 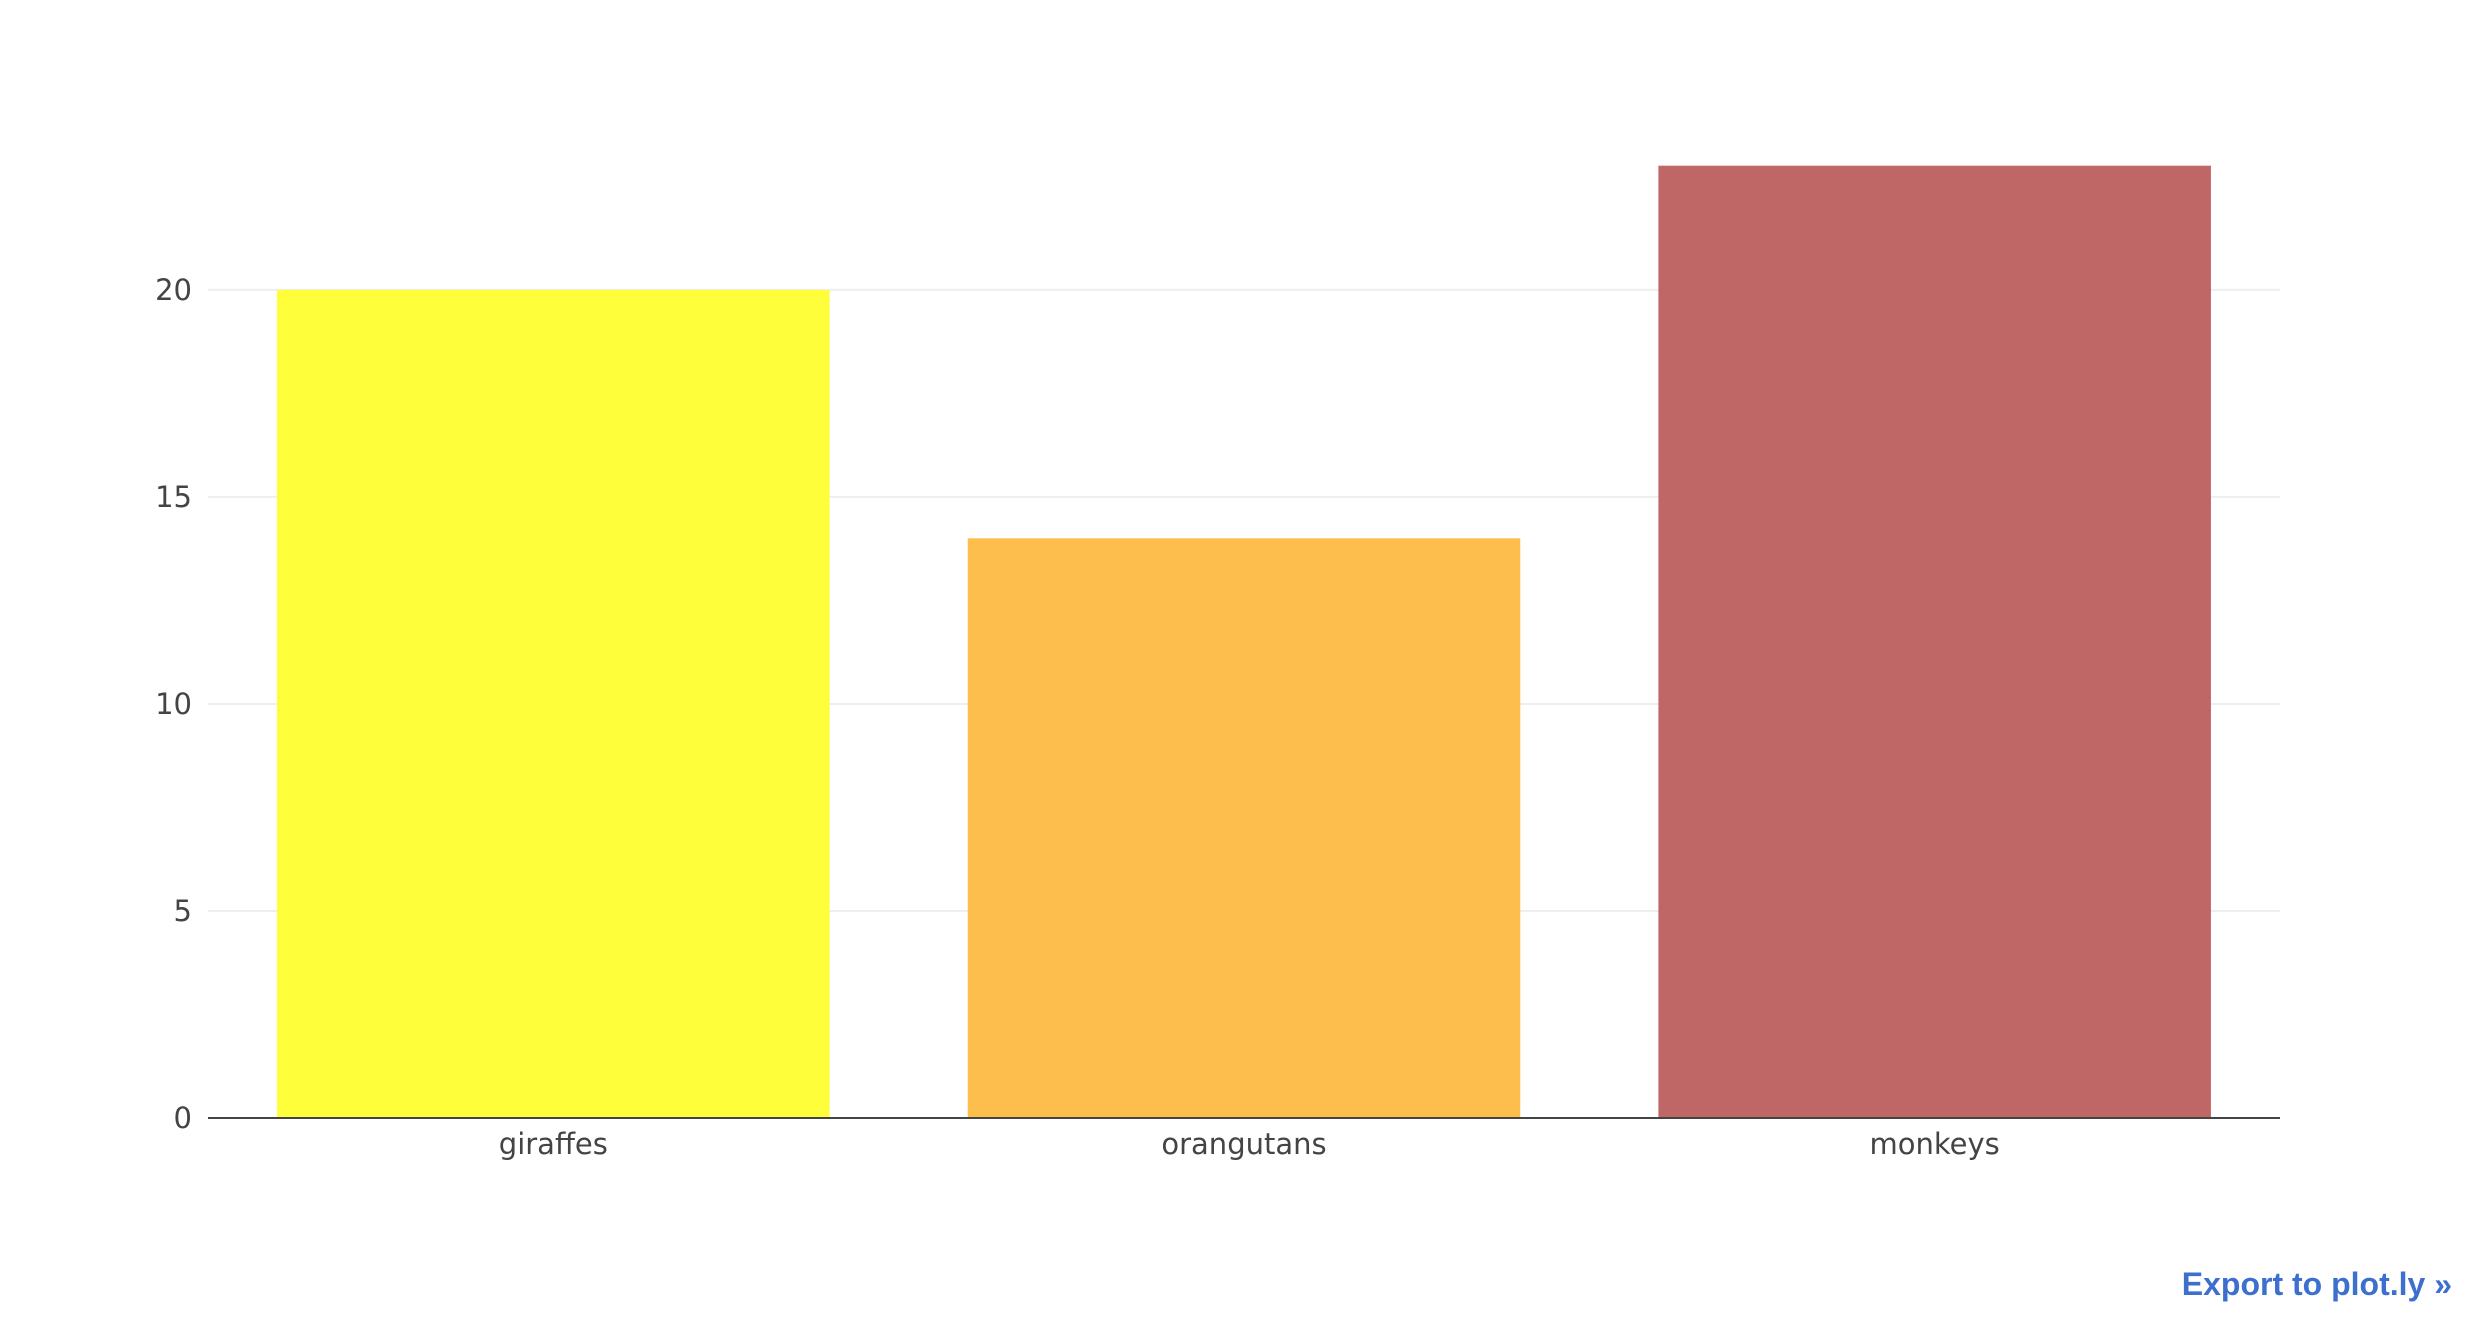 What do you see at coordinates (1935, 1144) in the screenshot?
I see `x-tick-label-monkeys: monkeys` at bounding box center [1935, 1144].